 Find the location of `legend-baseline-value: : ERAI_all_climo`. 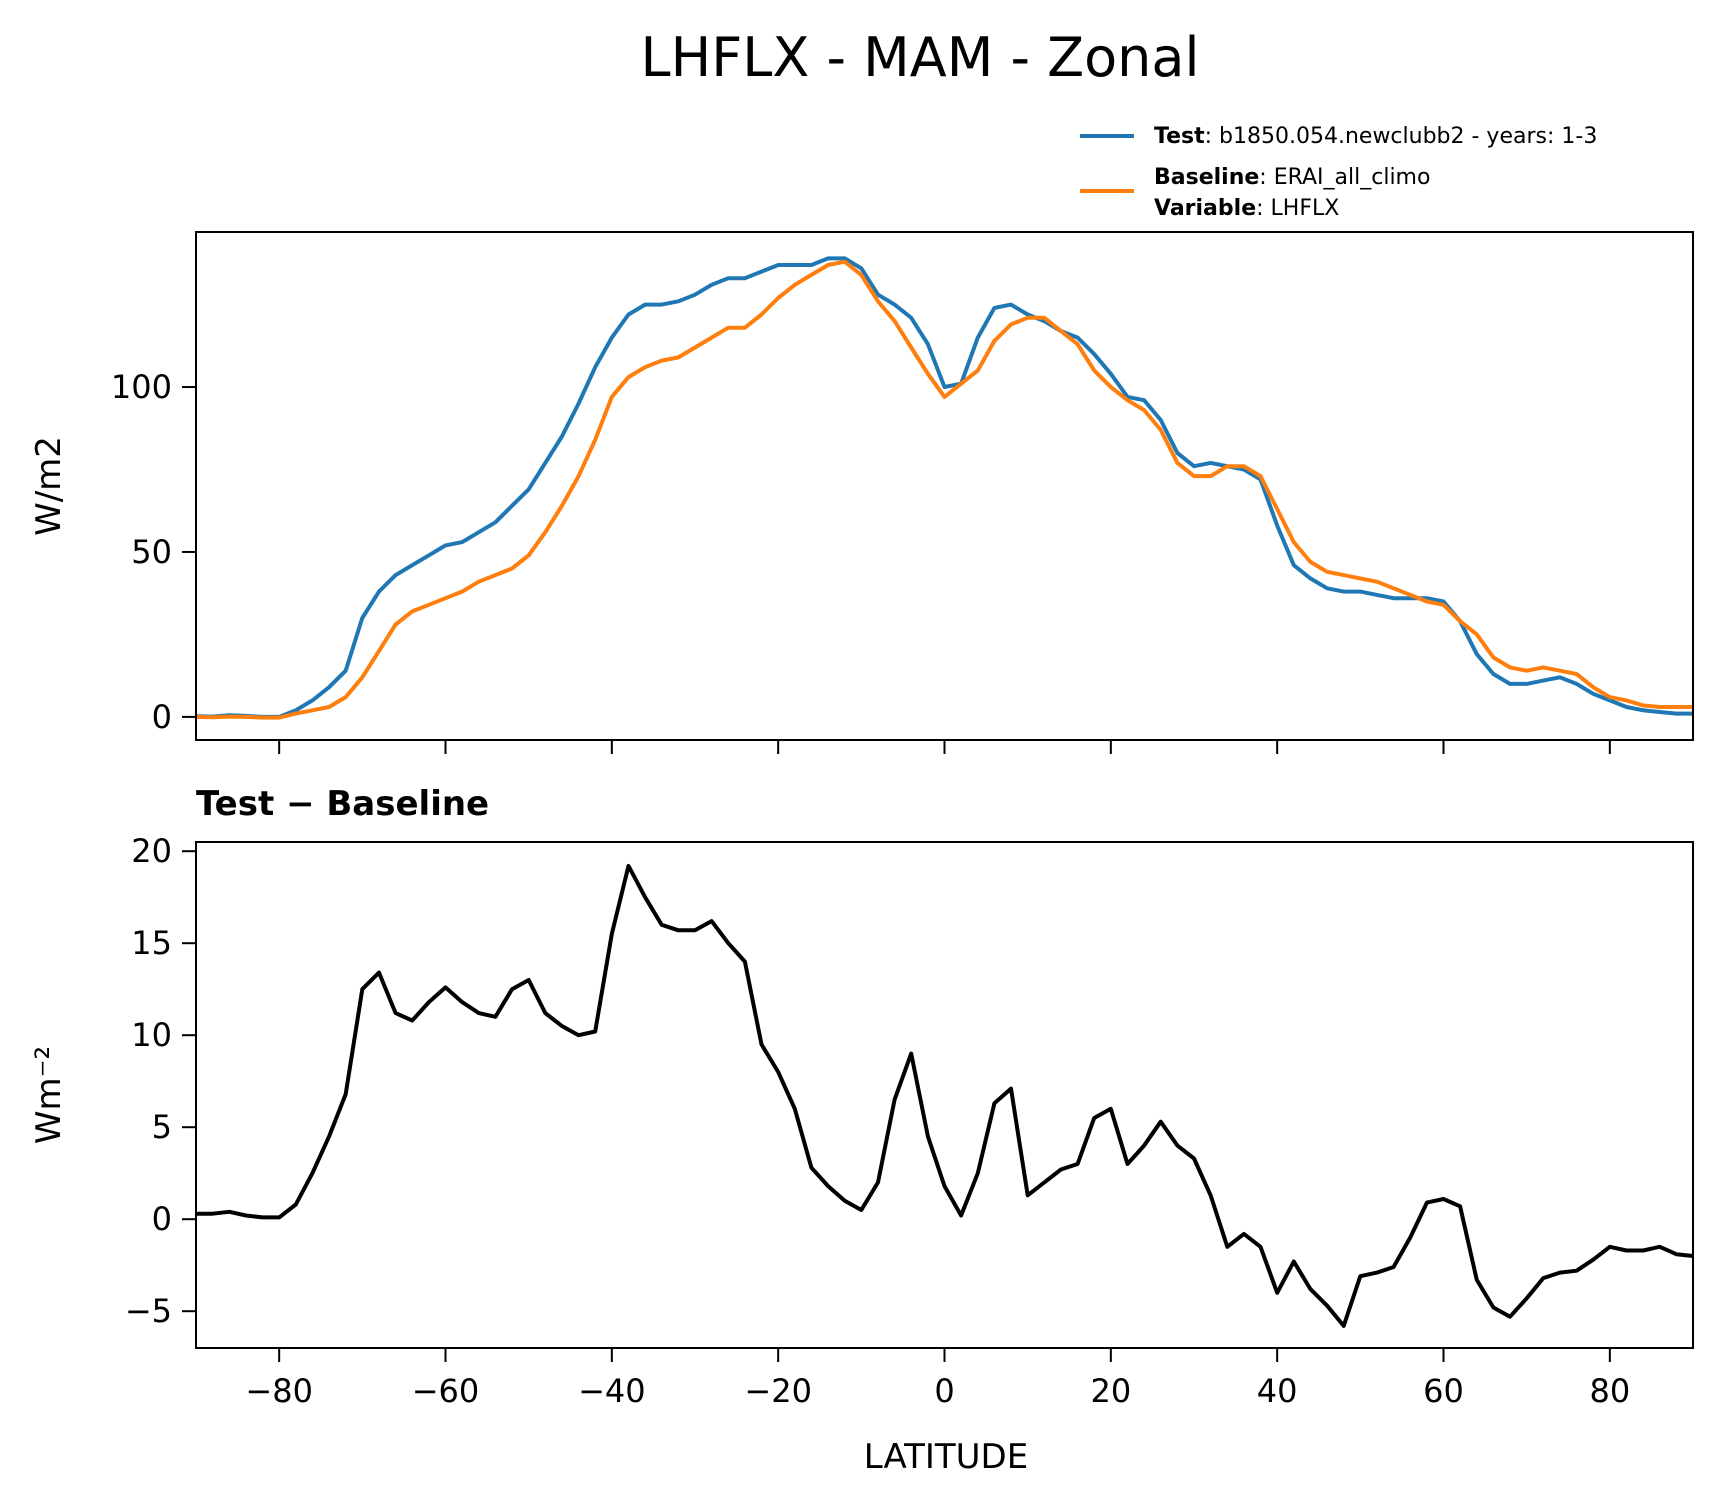

legend-baseline-value: : ERAI_all_climo is located at coordinates (1344, 177).